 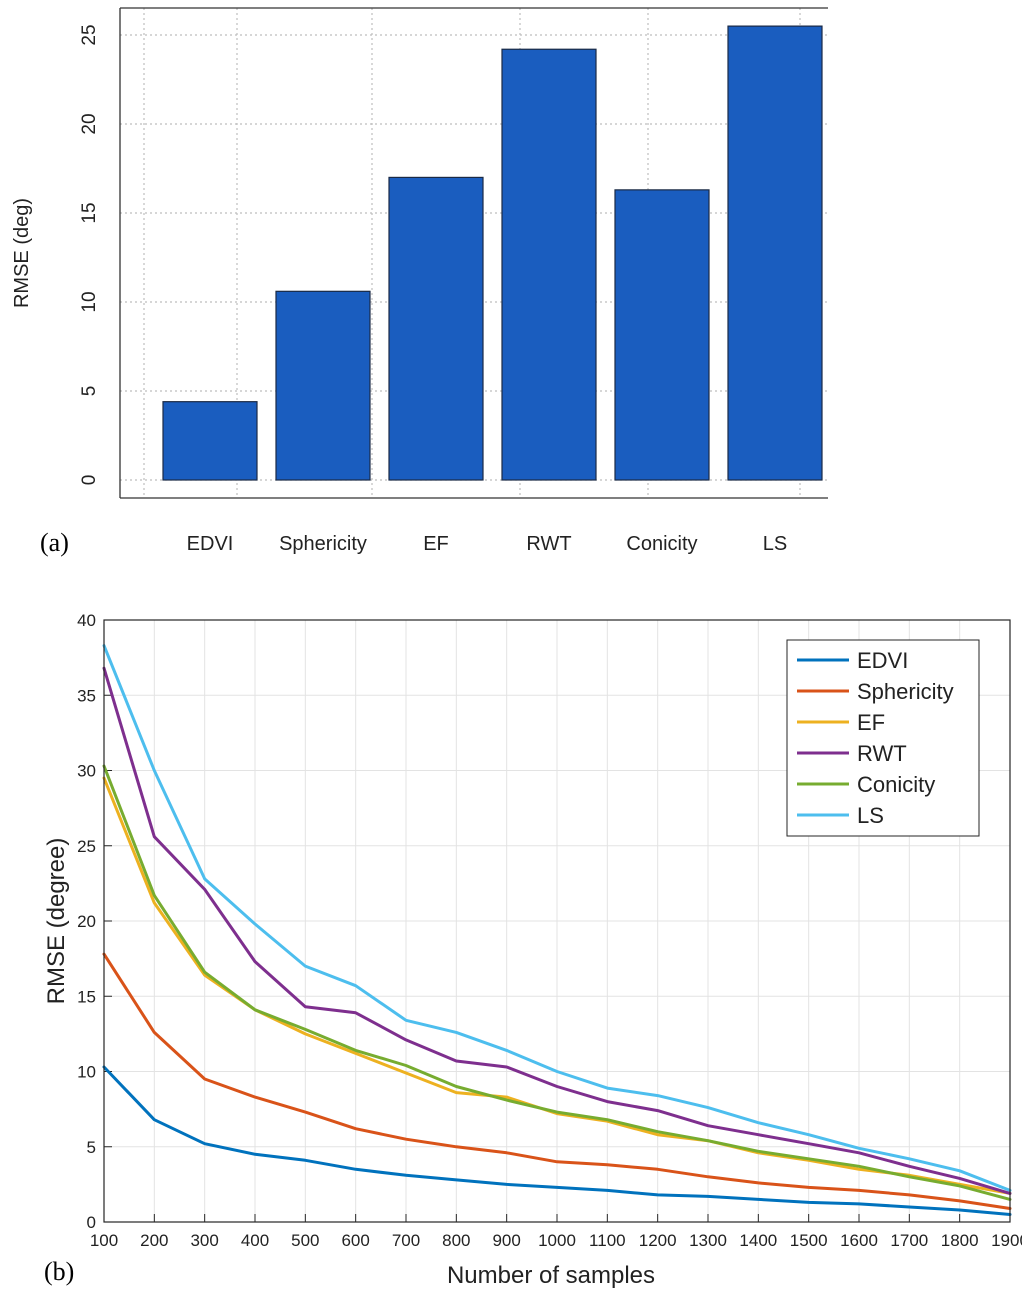 I want to click on line-x-tick-1: 200, so click(x=154, y=1240).